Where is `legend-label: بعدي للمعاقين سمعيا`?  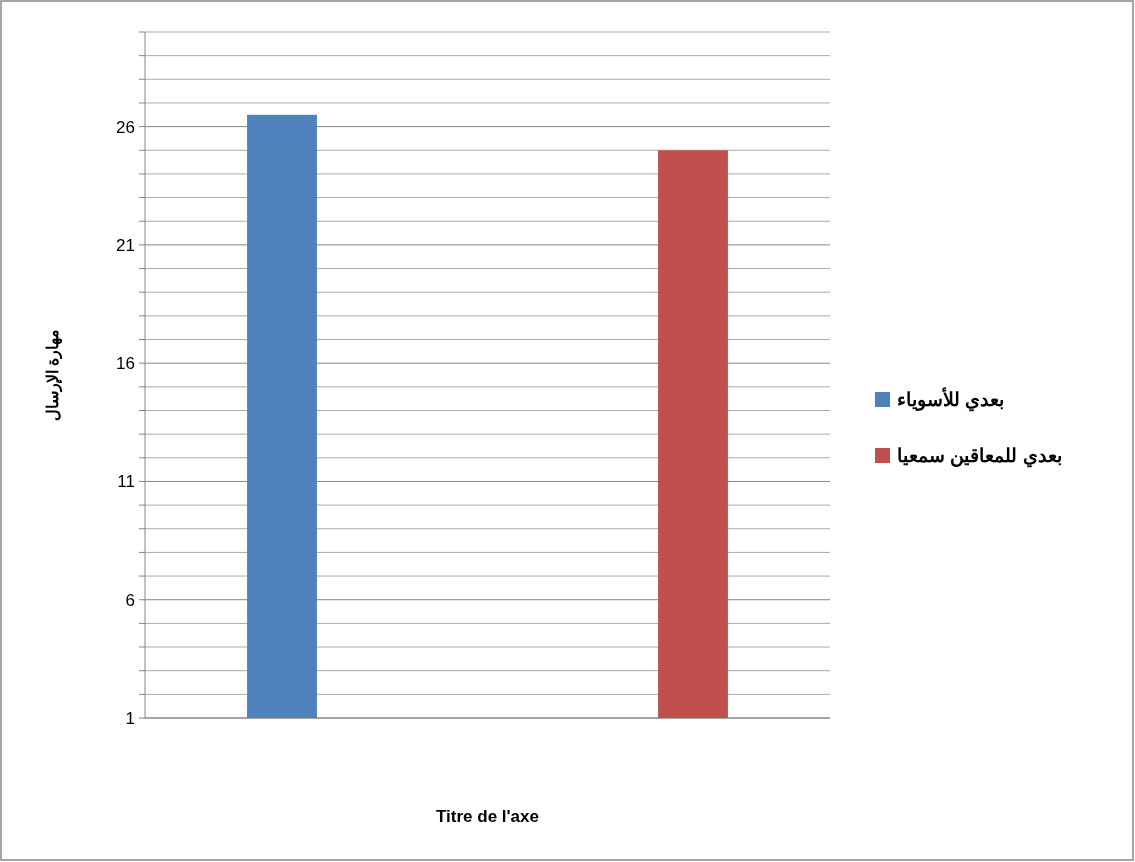
legend-label: بعدي للمعاقين سمعيا is located at coordinates (979, 456).